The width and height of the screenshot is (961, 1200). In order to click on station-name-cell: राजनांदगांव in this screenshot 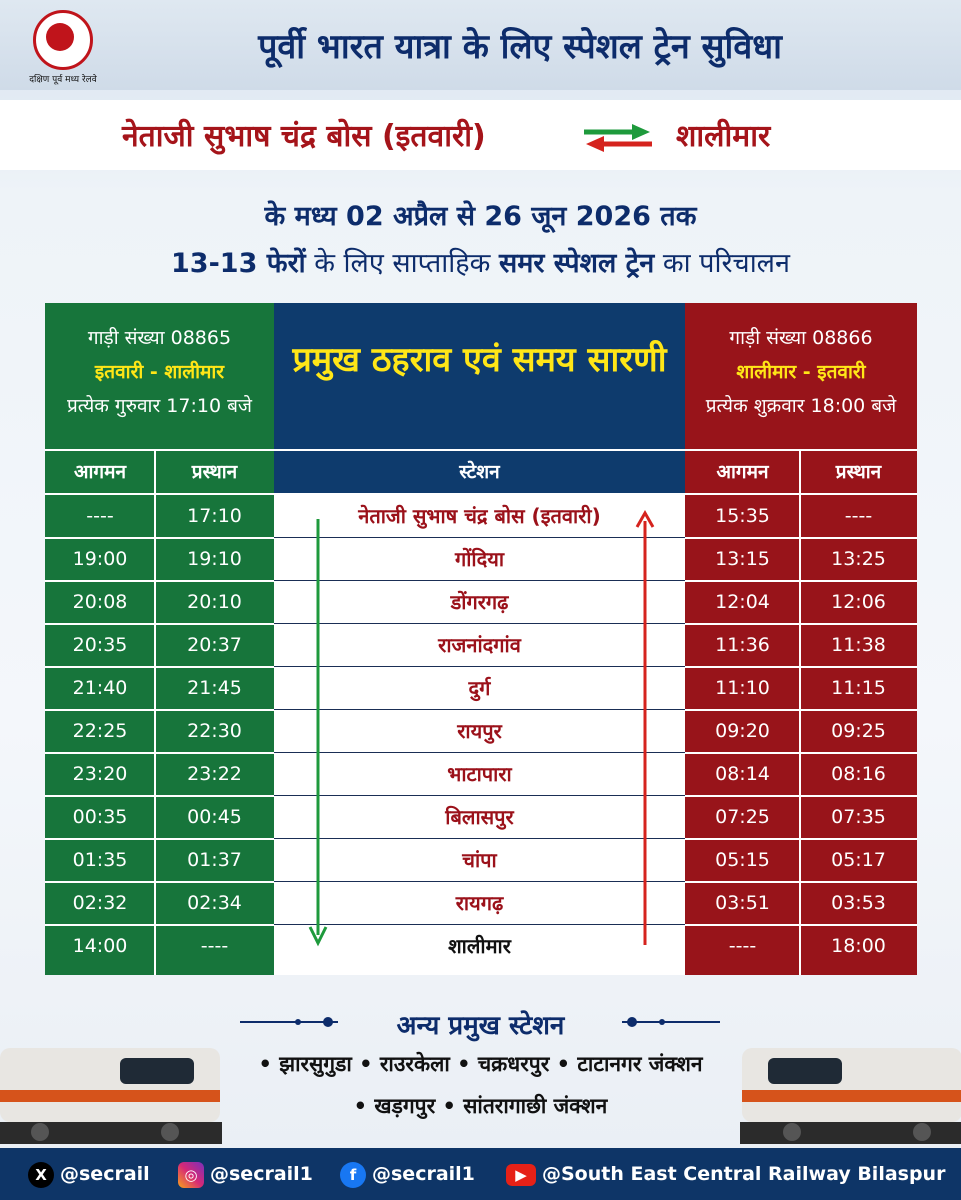, I will do `click(479, 645)`.